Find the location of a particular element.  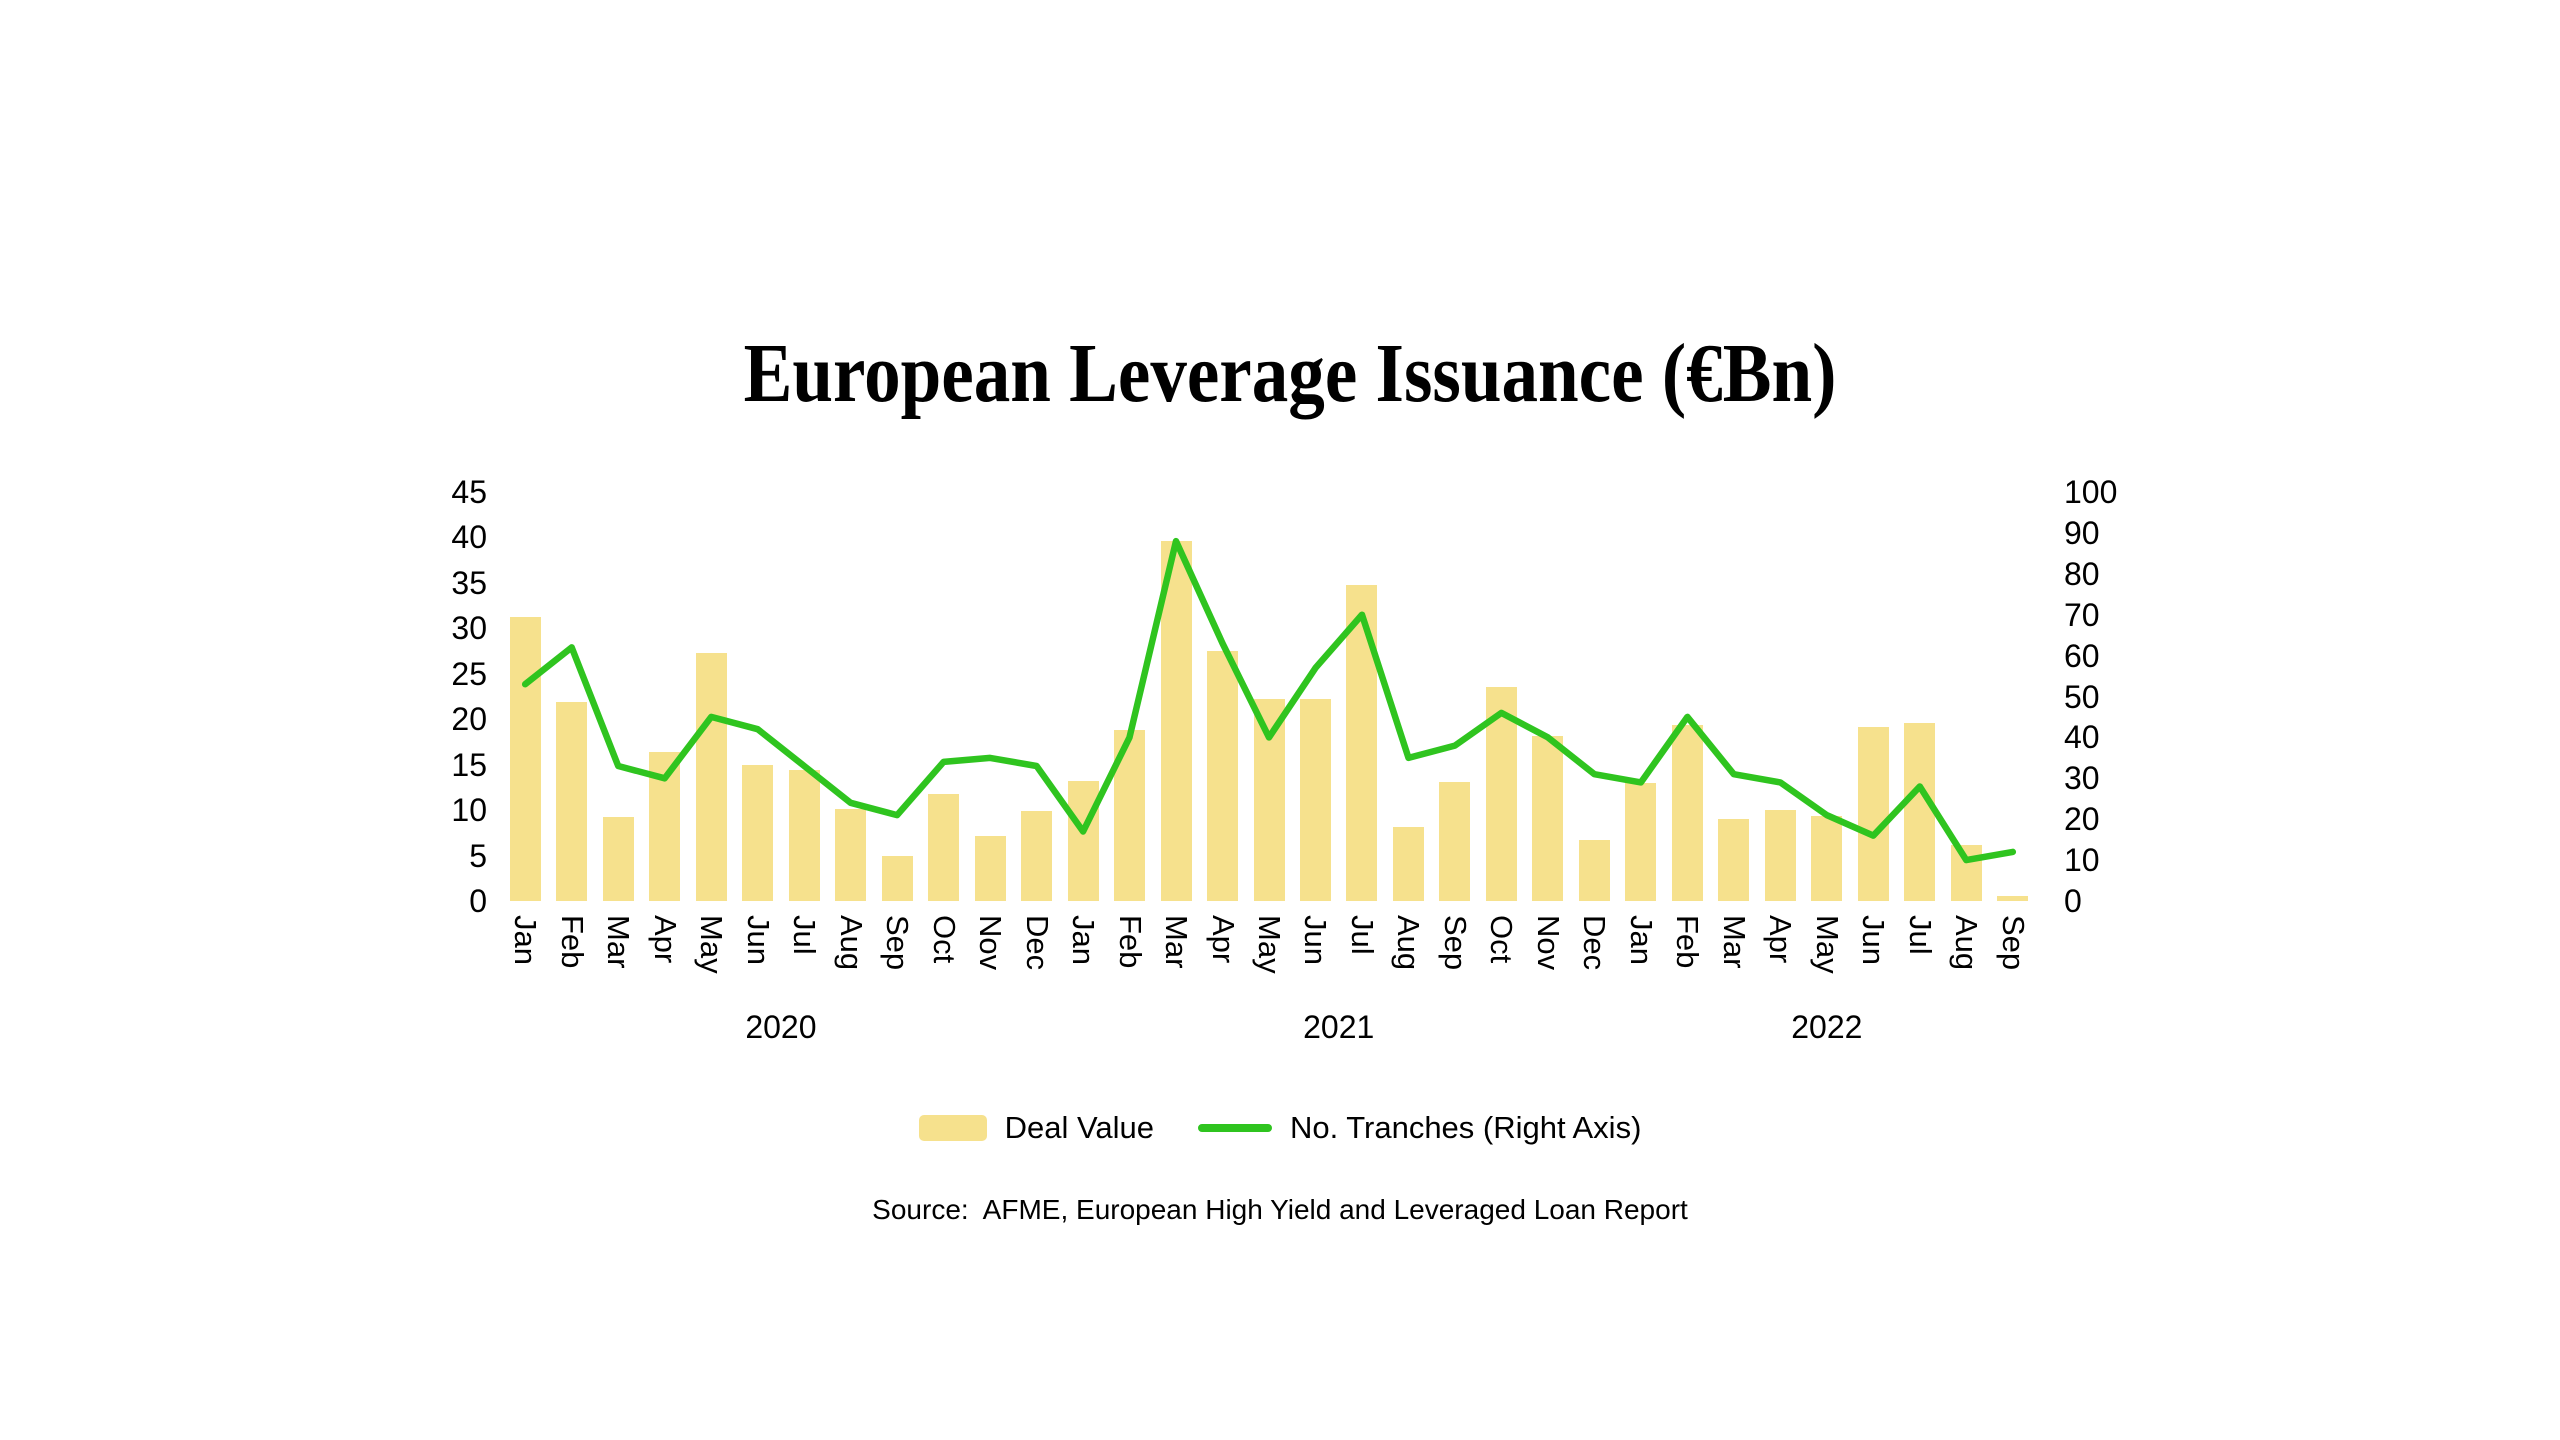

legend-label-deal-value: Deal Value is located at coordinates (1079, 1127).